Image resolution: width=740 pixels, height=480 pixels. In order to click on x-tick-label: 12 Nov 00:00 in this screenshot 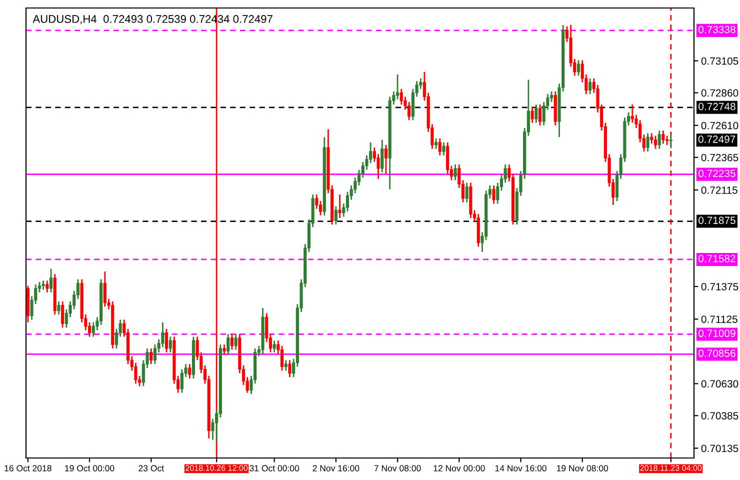, I will do `click(459, 468)`.